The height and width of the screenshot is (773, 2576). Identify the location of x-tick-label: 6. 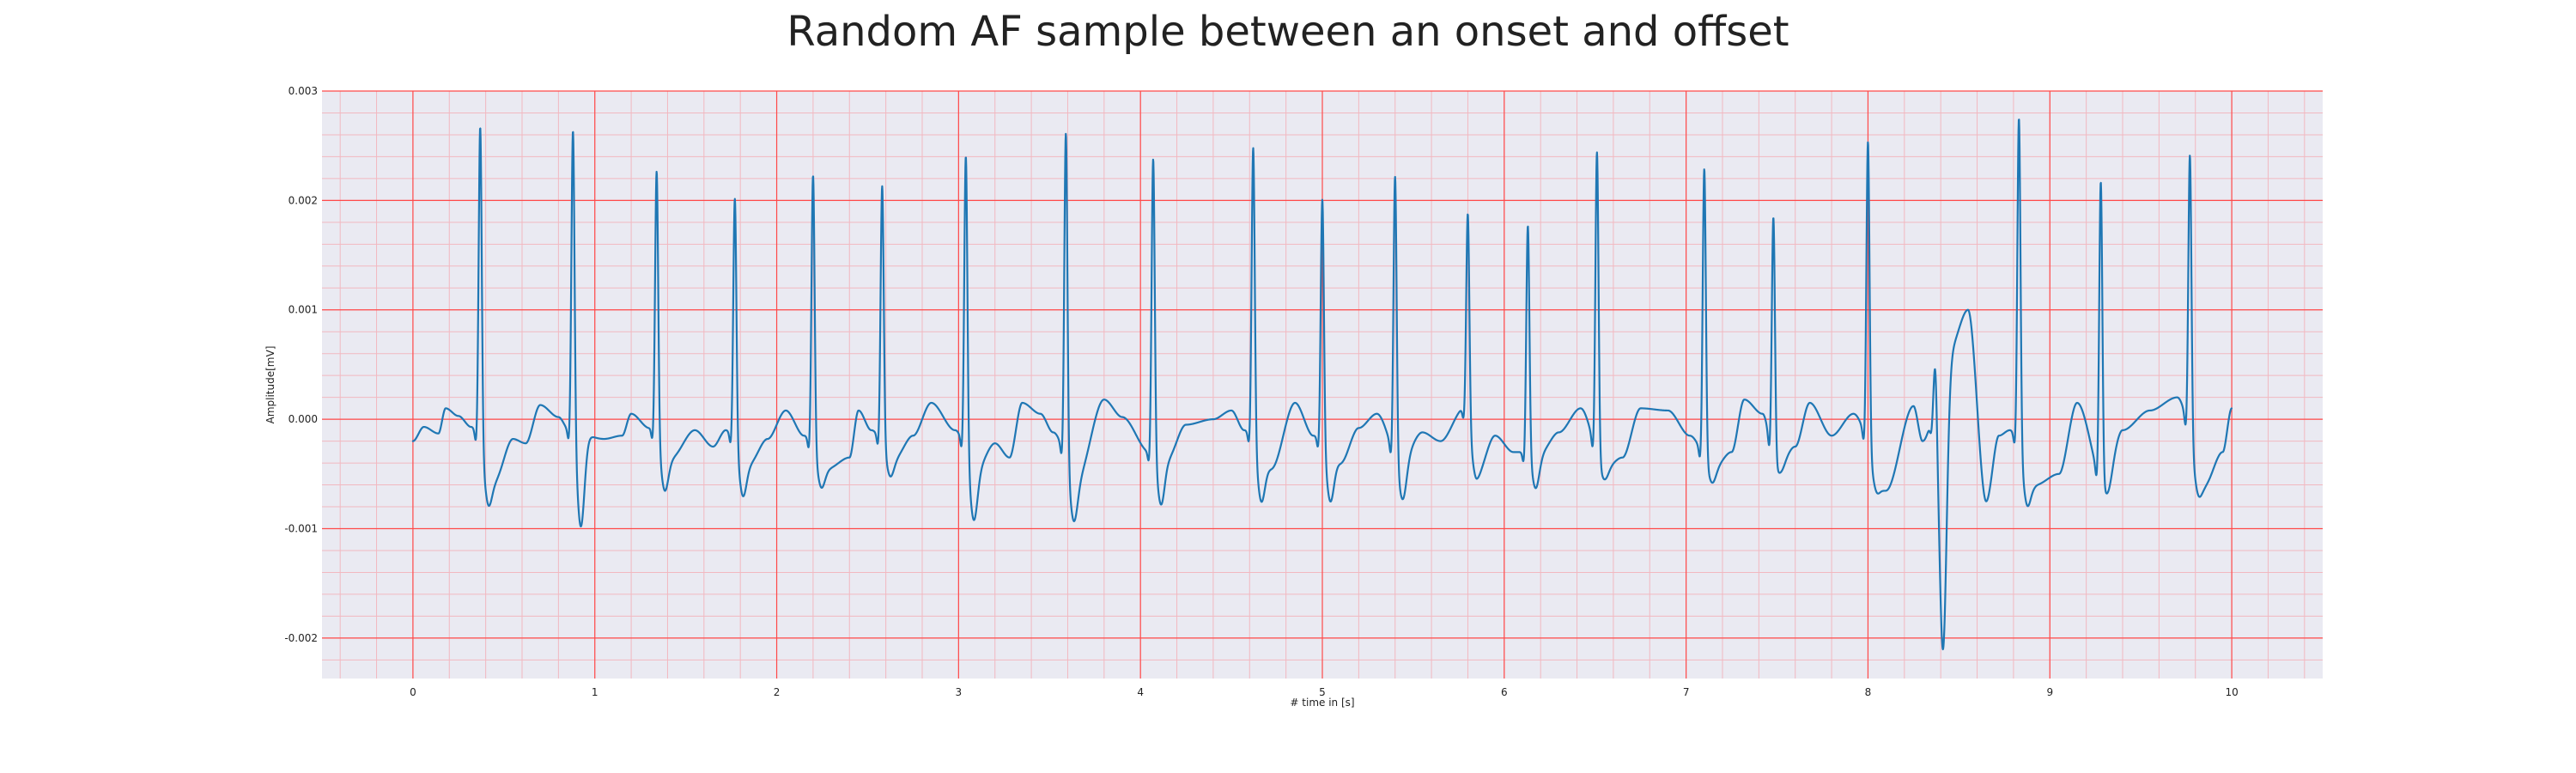
(1504, 692).